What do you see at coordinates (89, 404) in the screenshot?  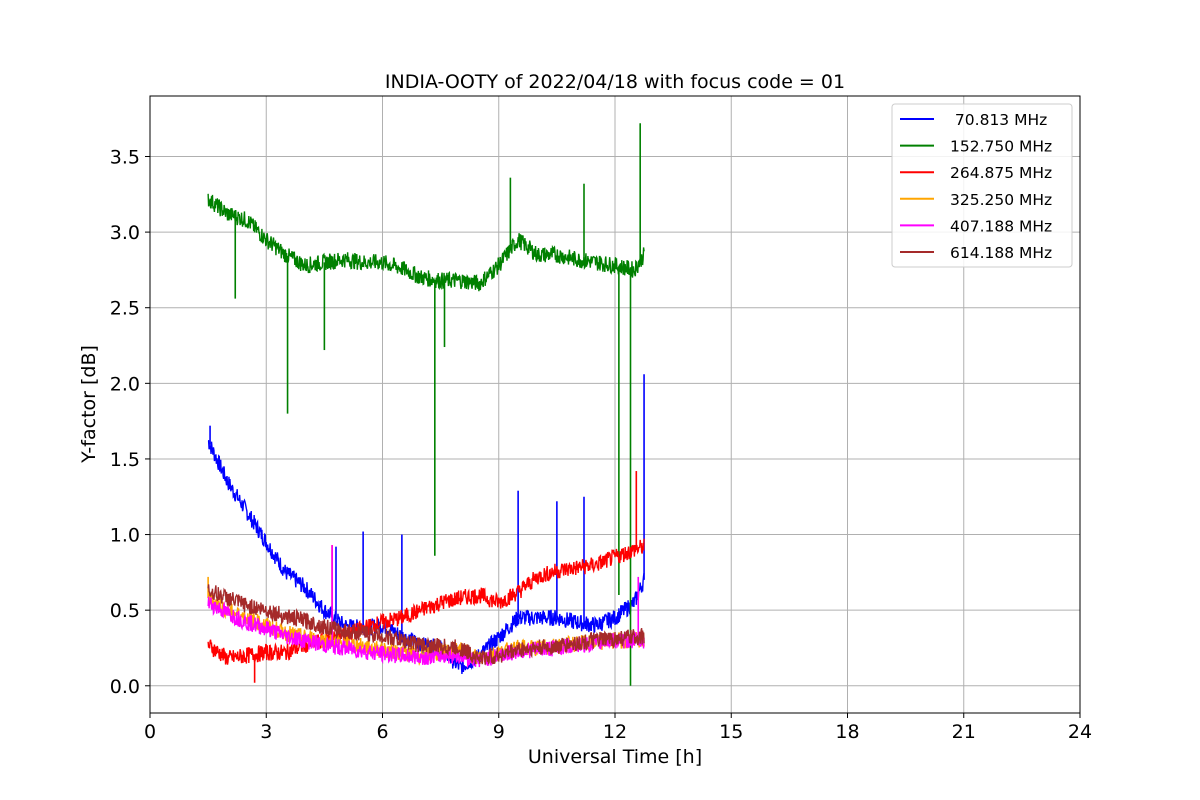 I see `y-axis-label: Y-factor [dB]` at bounding box center [89, 404].